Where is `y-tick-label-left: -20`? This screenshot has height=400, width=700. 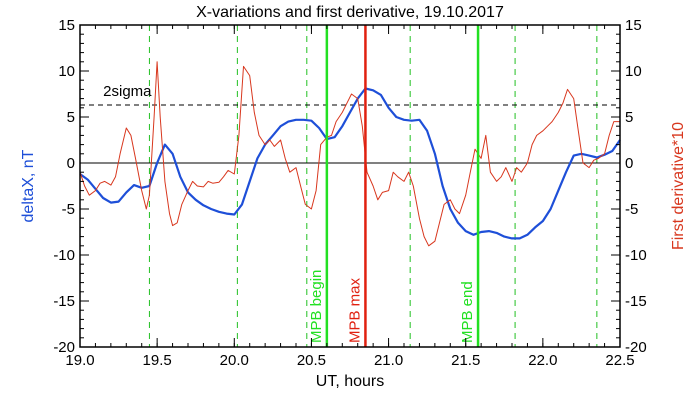
y-tick-label-left: -20 is located at coordinates (64, 347).